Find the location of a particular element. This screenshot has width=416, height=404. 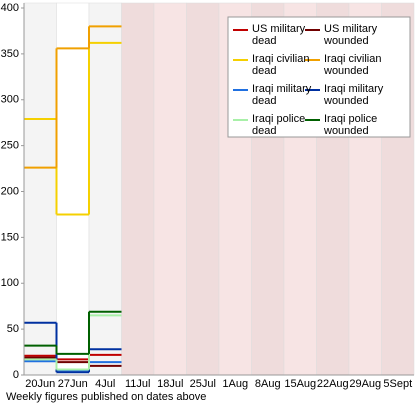

x-tick-label: 8Aug is located at coordinates (268, 384).